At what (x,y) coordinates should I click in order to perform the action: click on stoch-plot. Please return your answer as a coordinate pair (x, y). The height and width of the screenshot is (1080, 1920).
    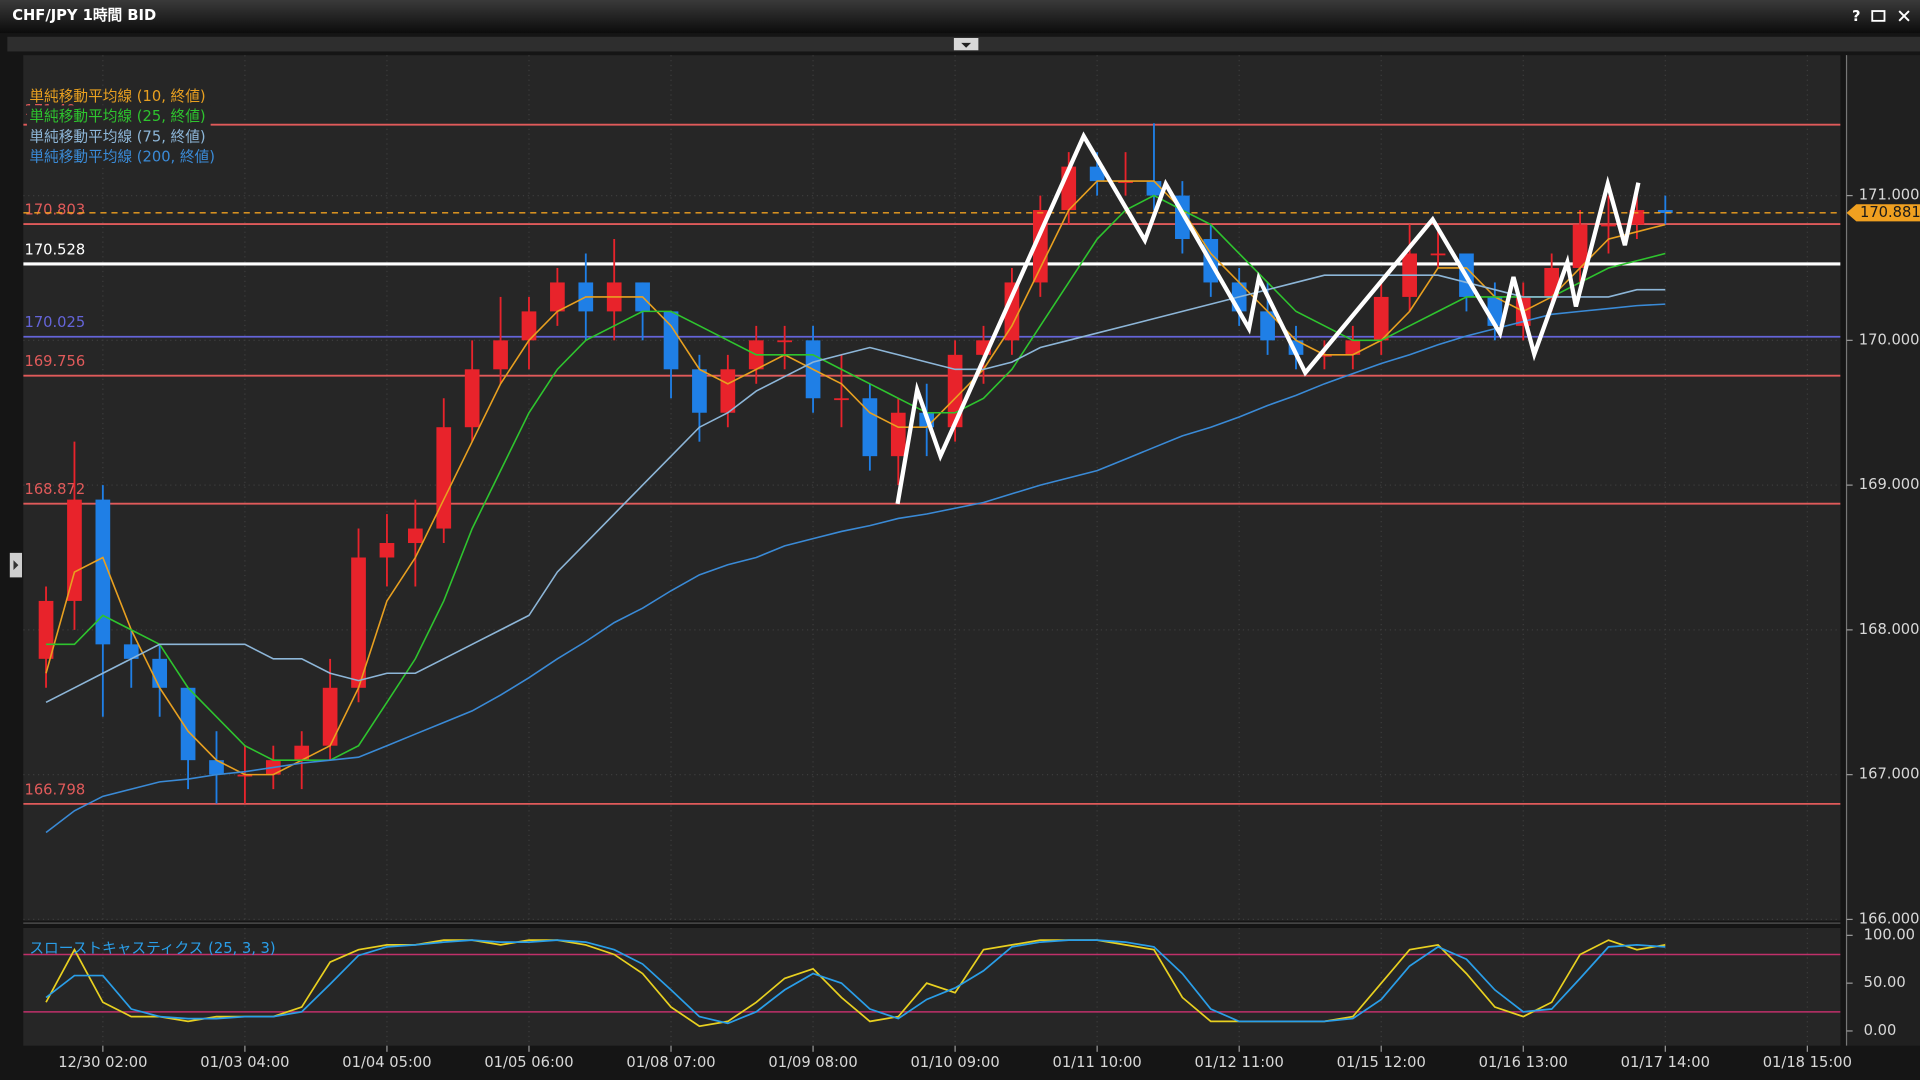
    Looking at the image, I should click on (932, 986).